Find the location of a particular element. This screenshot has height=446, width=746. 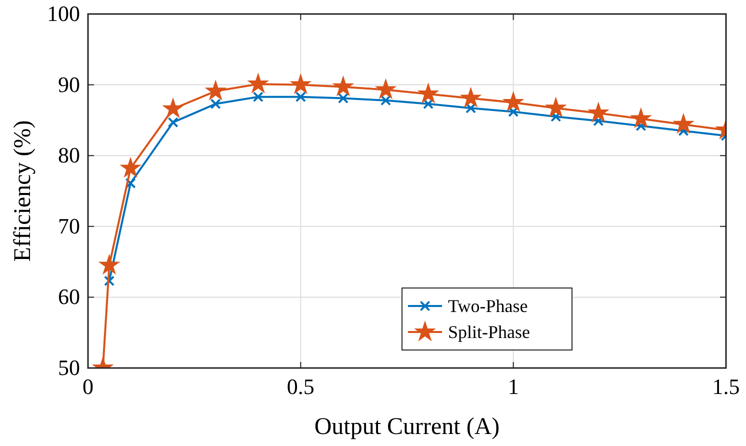

y-tick-label: 100 is located at coordinates (63, 13).